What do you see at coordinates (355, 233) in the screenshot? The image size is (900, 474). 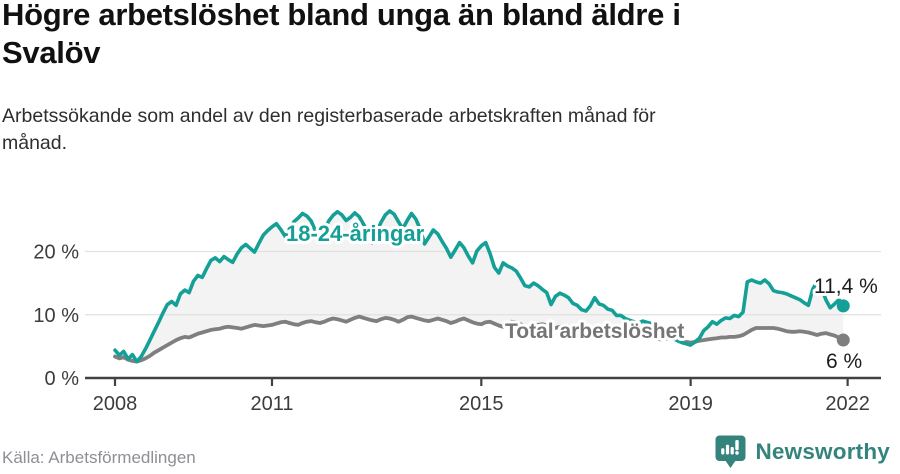 I see `series-label-youth: 18-24-åringar` at bounding box center [355, 233].